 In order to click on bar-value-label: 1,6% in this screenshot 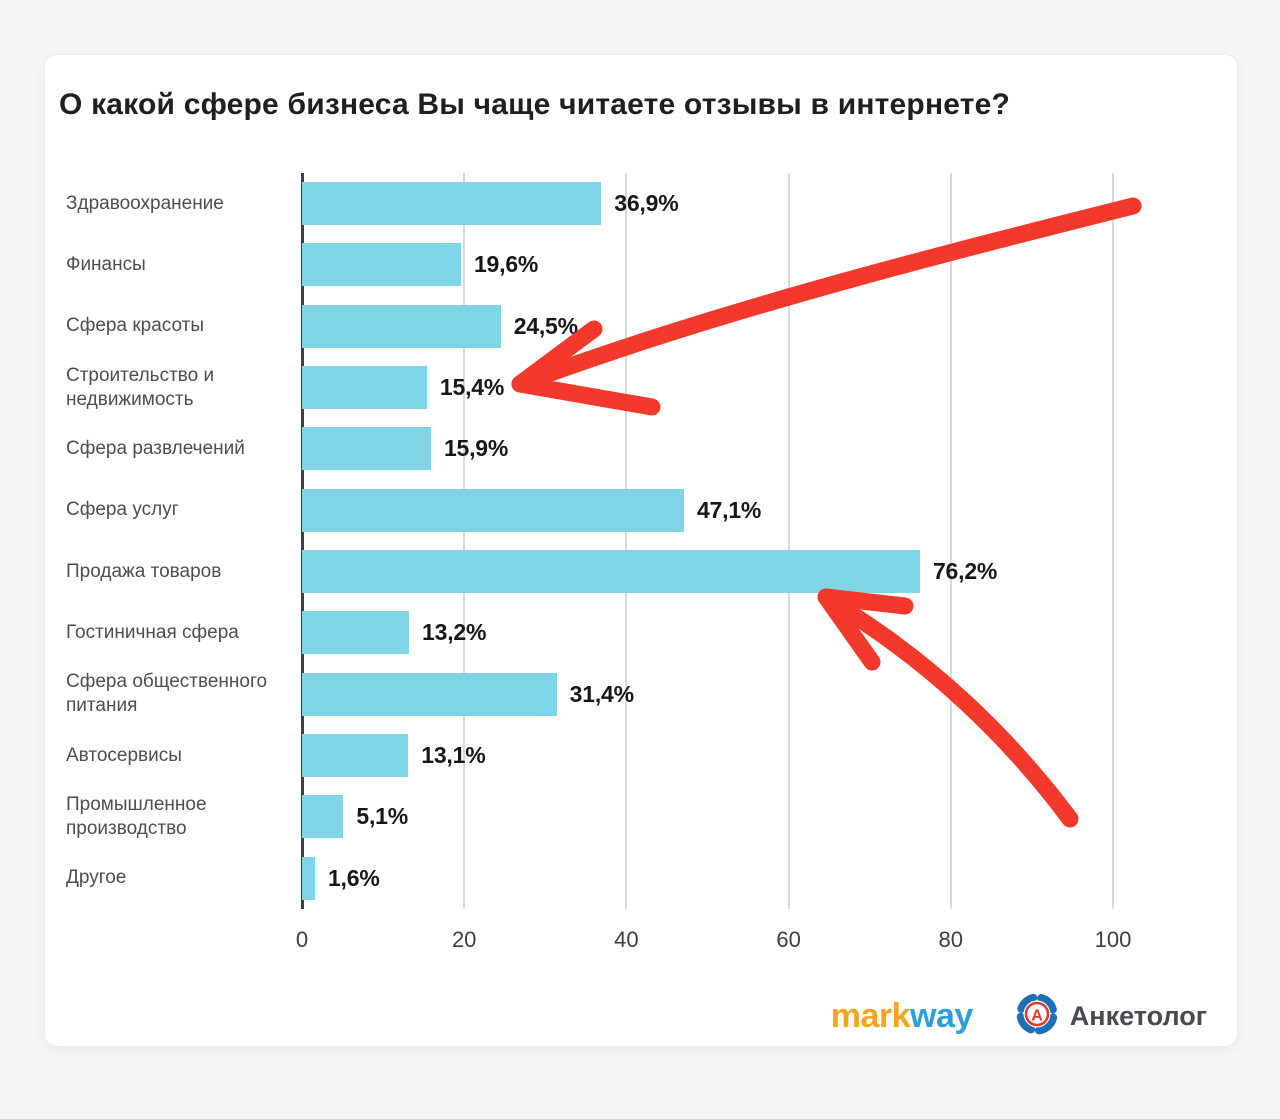, I will do `click(353, 877)`.